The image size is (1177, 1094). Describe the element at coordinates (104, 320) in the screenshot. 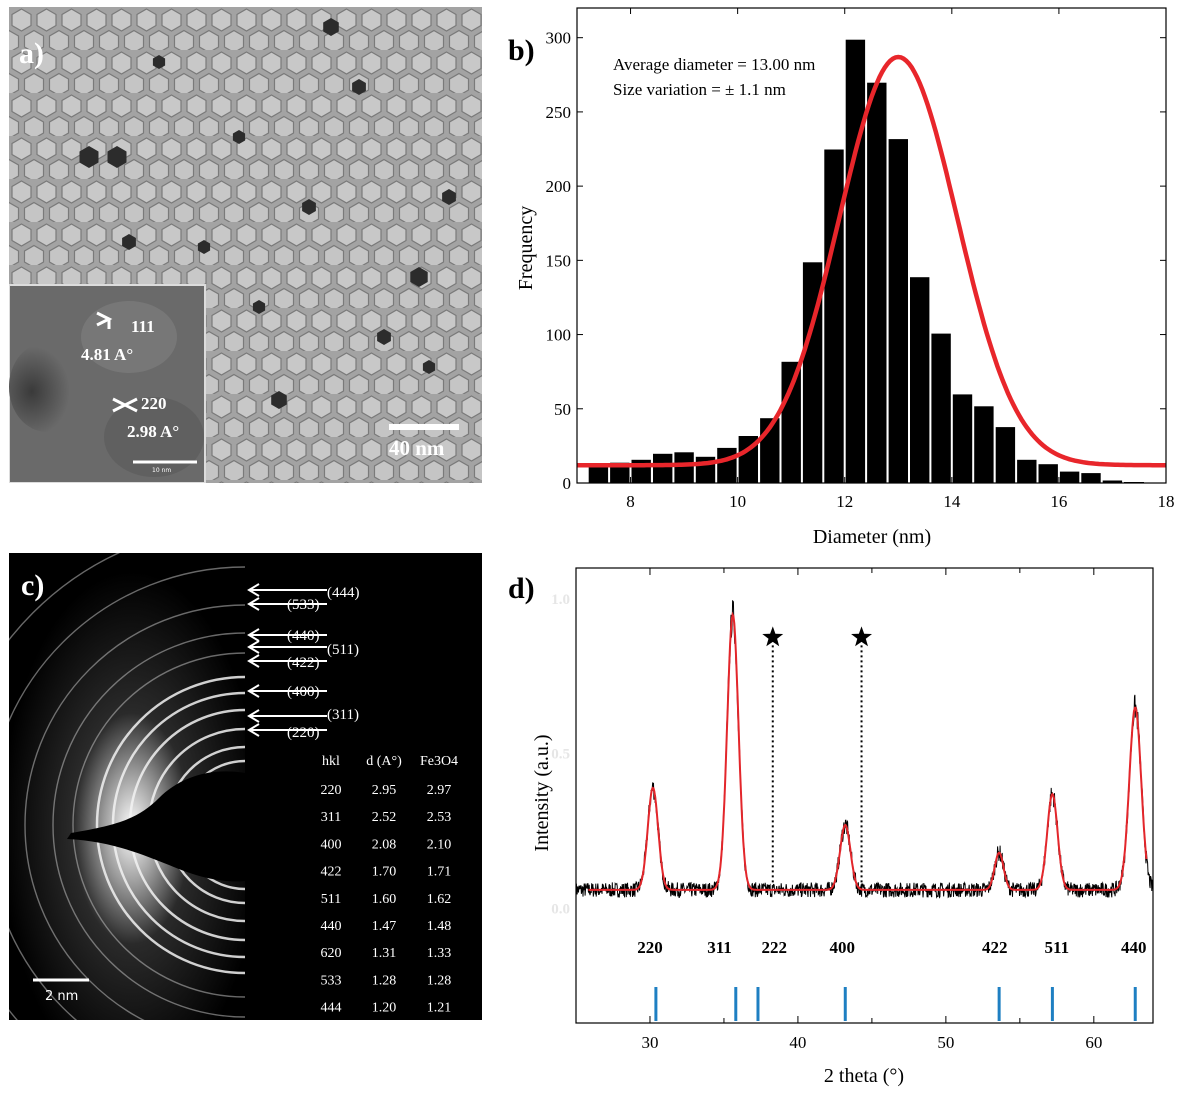

I see `arrow-icon` at that location.